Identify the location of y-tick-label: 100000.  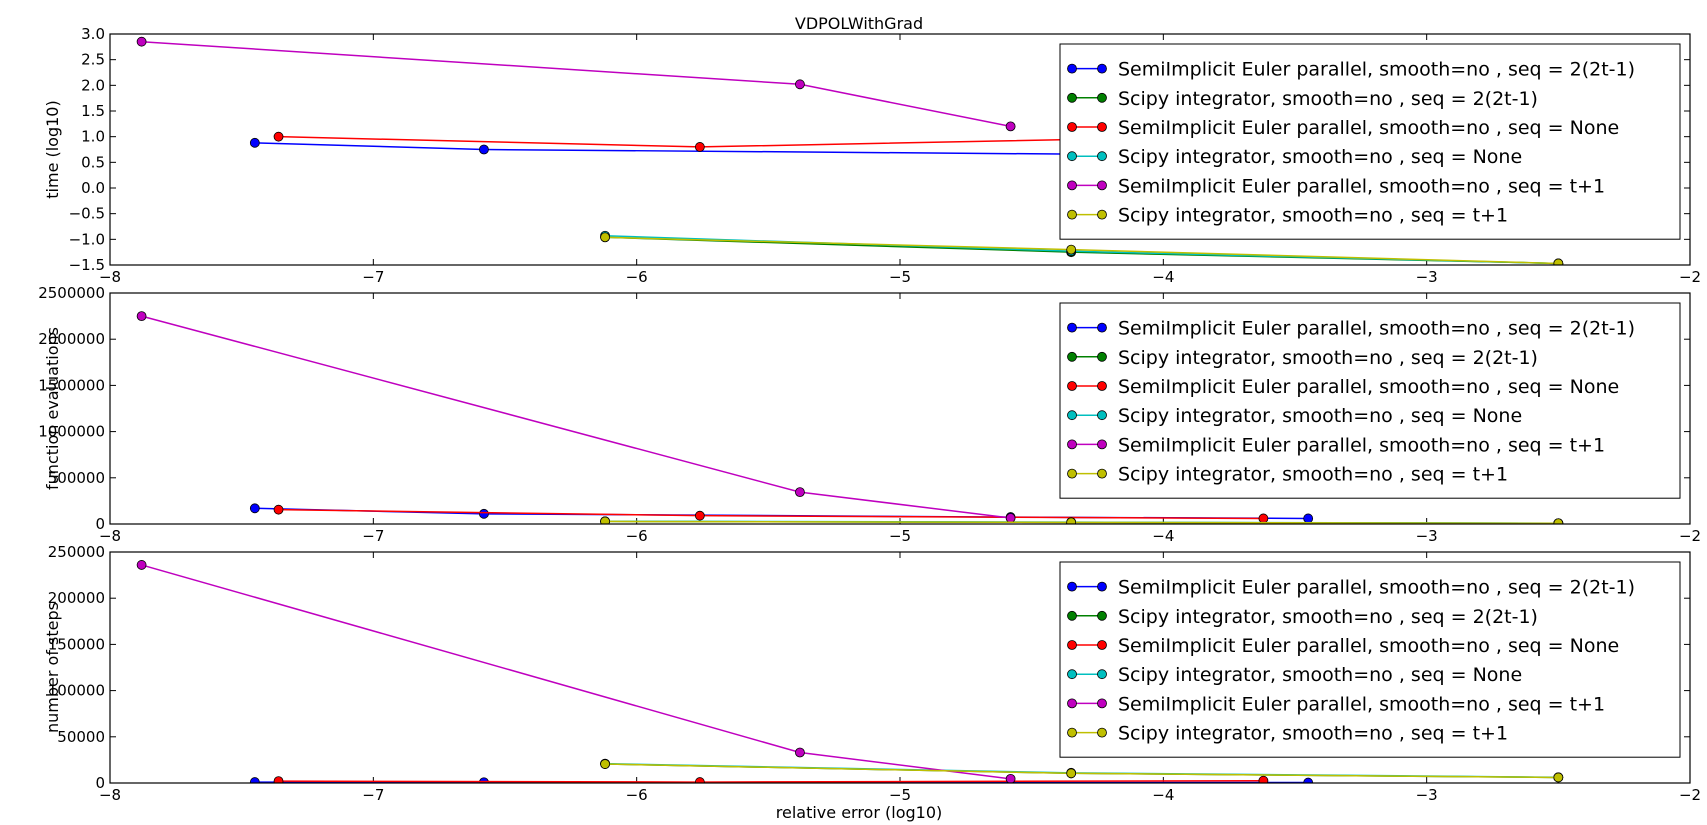
(76, 691).